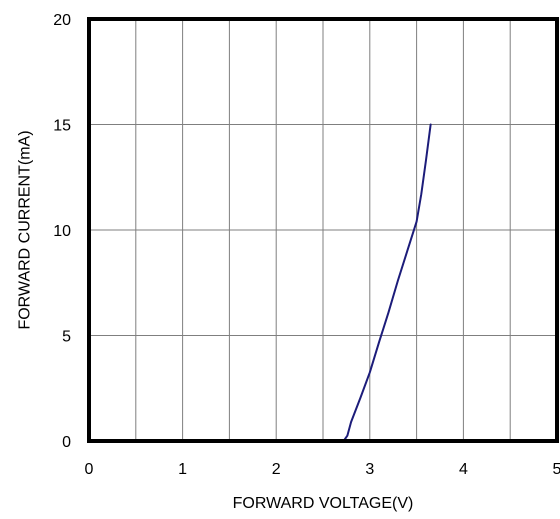 The height and width of the screenshot is (519, 560). Describe the element at coordinates (25, 229) in the screenshot. I see `y-axis-title: FORWARD CURRENT(mA)` at that location.